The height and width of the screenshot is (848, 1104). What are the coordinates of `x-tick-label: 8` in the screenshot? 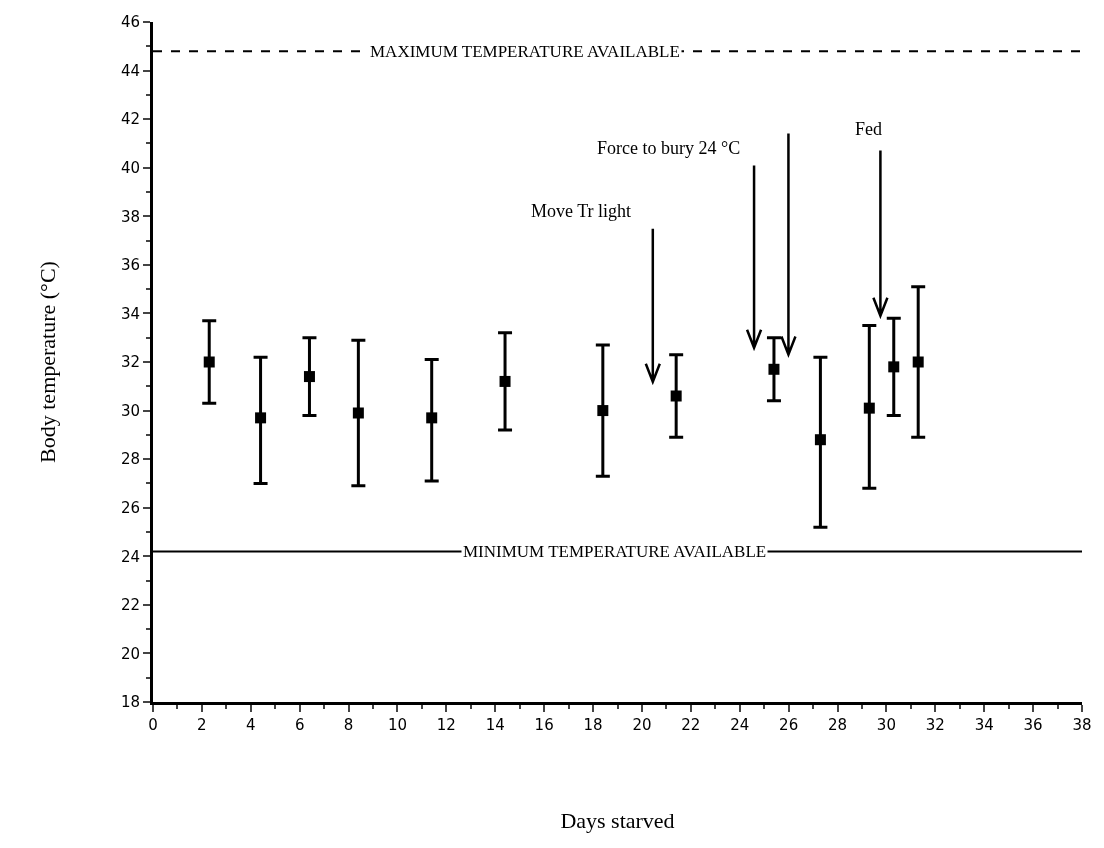 It's located at (348, 725).